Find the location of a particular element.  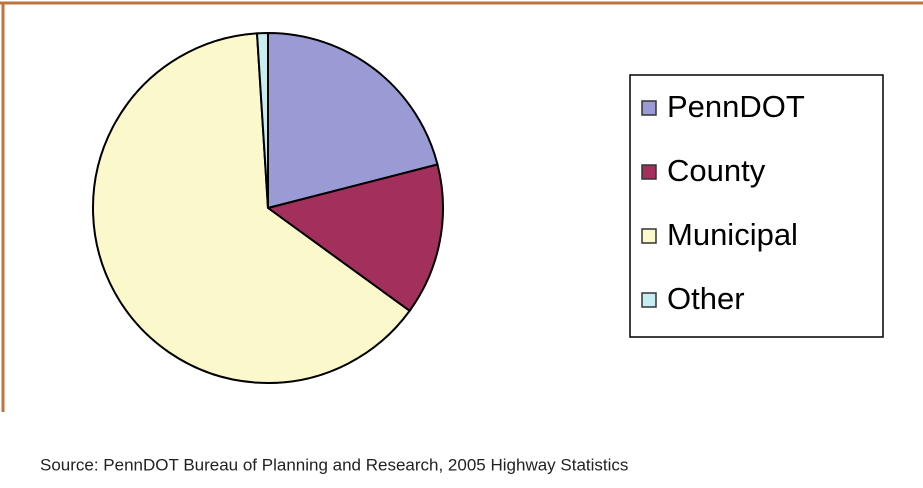

legend-box is located at coordinates (756, 206).